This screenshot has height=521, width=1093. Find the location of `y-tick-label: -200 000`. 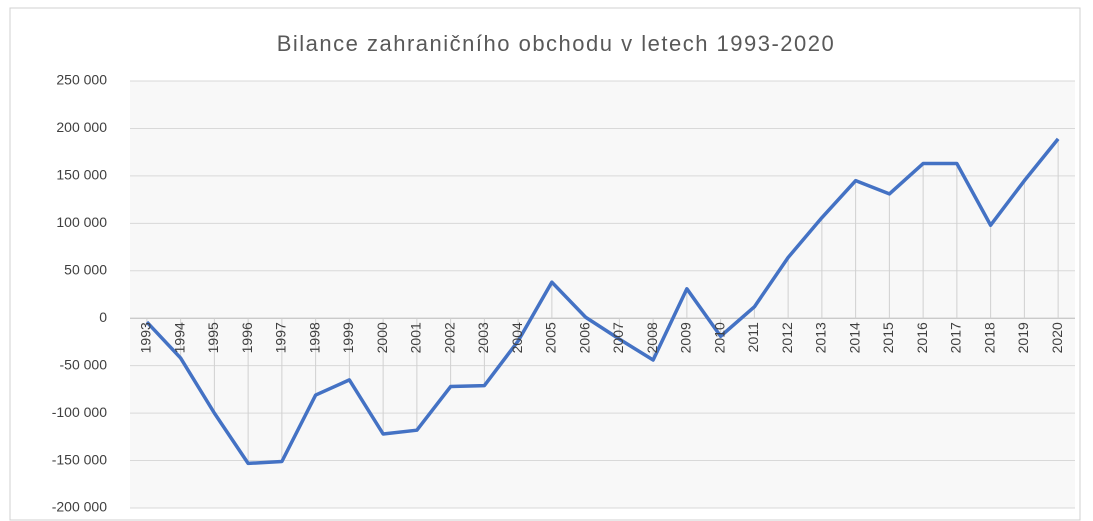

y-tick-label: -200 000 is located at coordinates (79, 507).